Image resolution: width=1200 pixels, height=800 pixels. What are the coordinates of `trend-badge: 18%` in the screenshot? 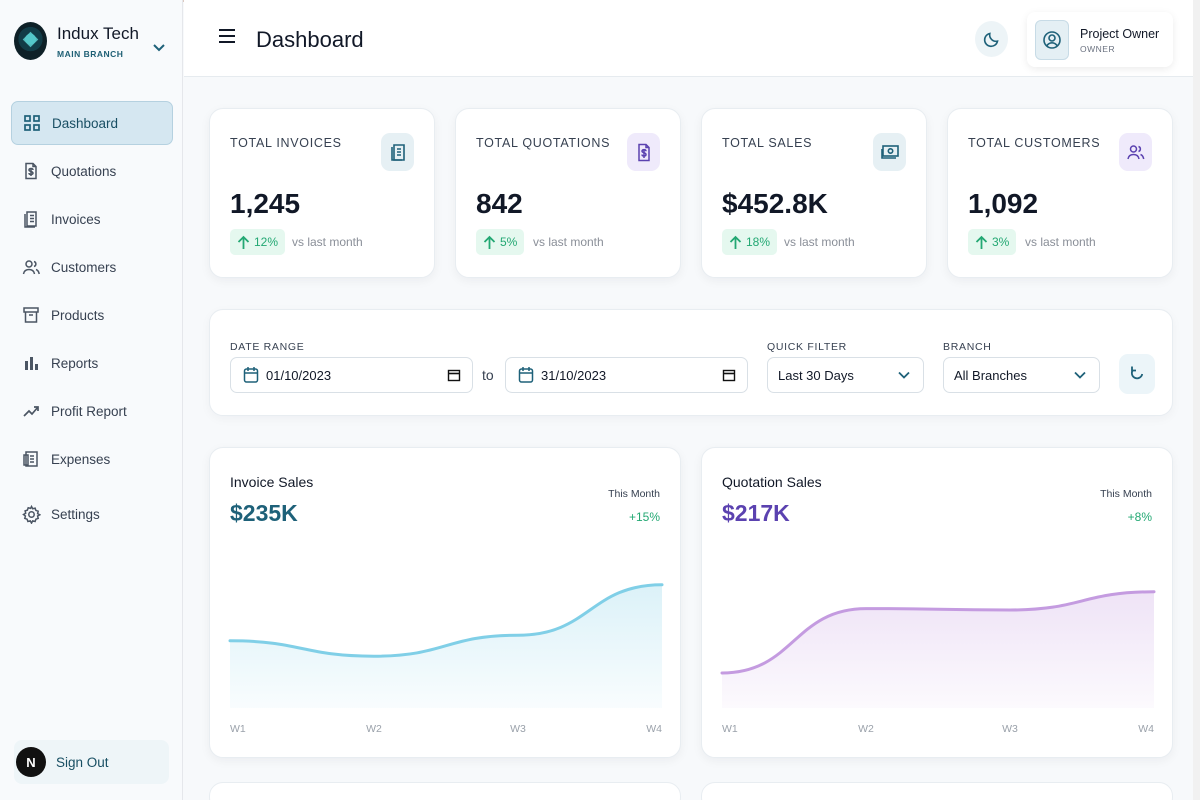 It's located at (750, 242).